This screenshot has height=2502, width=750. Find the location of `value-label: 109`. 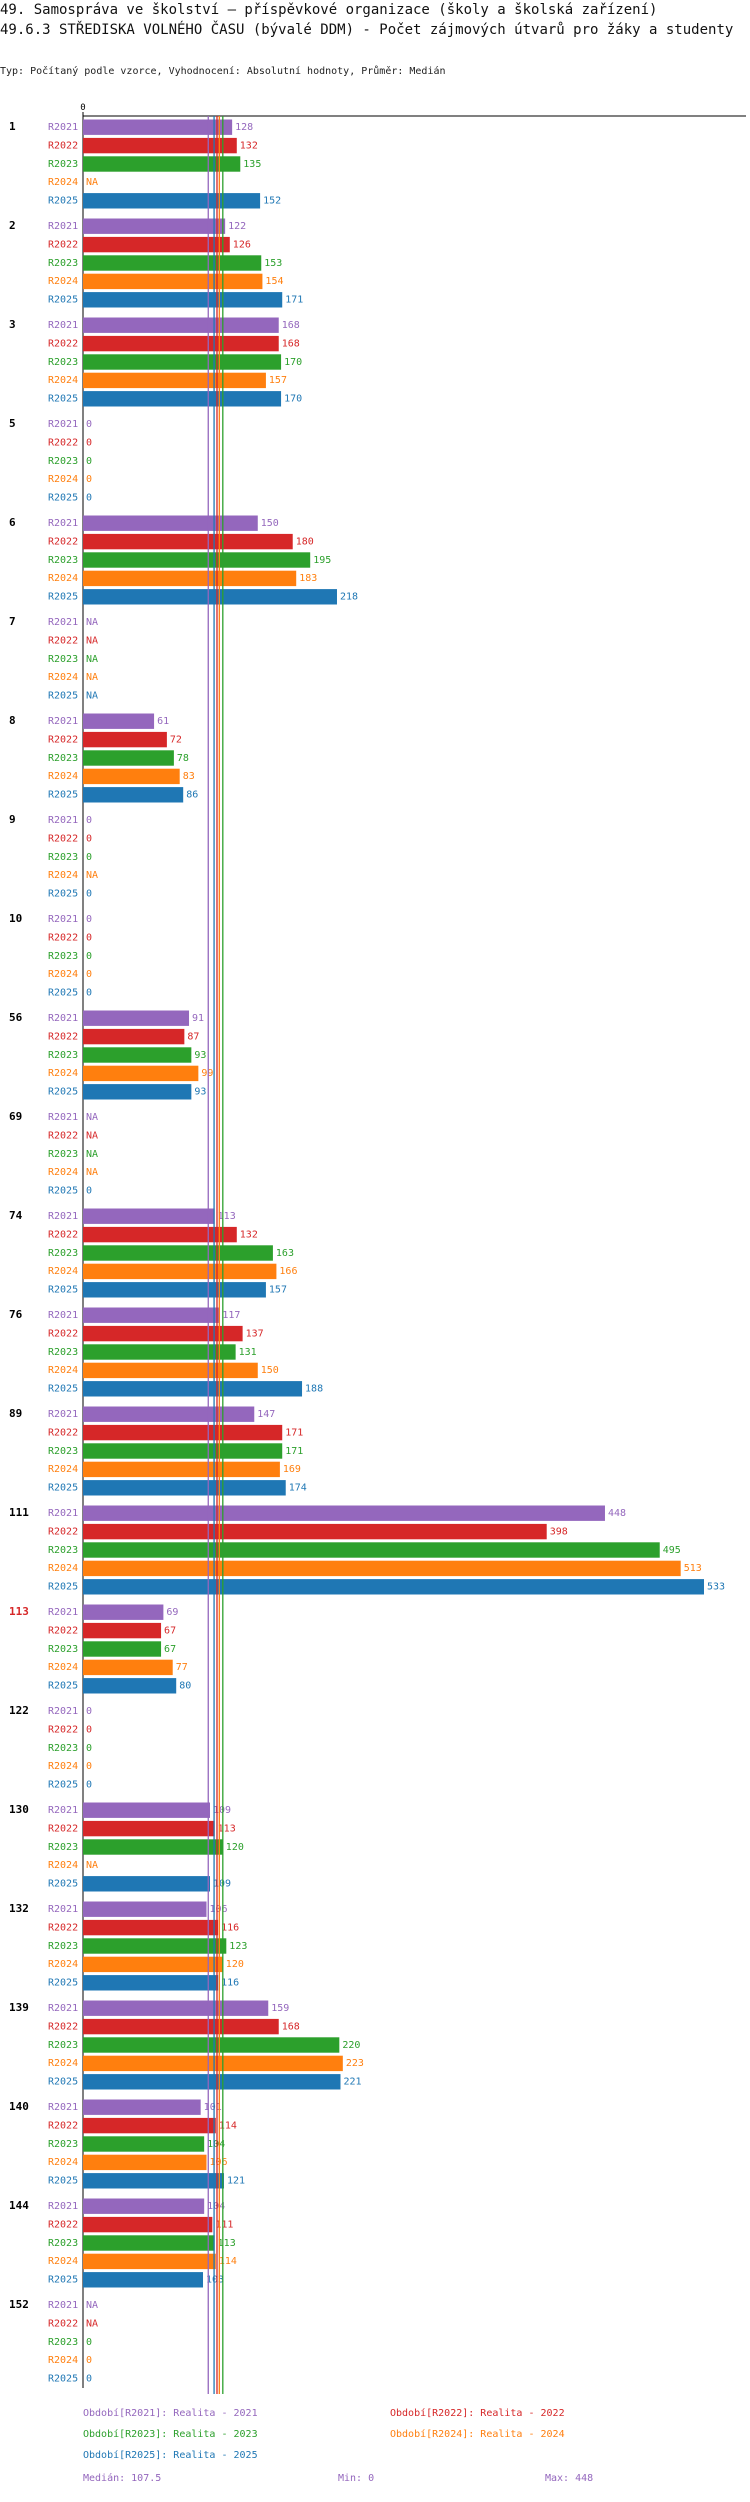

value-label: 109 is located at coordinates (222, 1810).